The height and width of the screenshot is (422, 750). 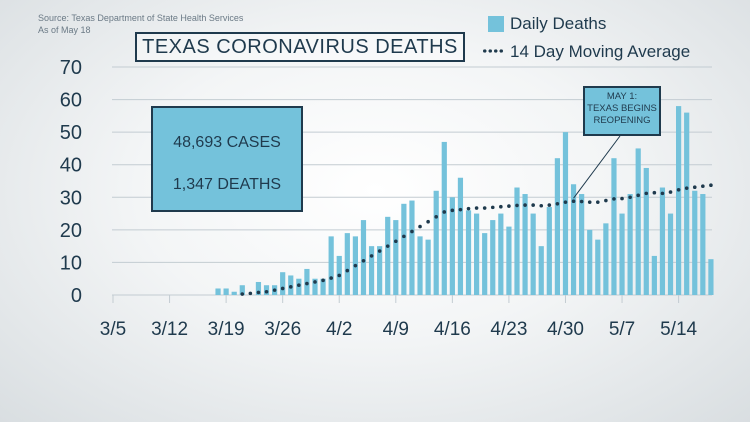 I want to click on legend-dot-swatch, so click(x=493, y=51).